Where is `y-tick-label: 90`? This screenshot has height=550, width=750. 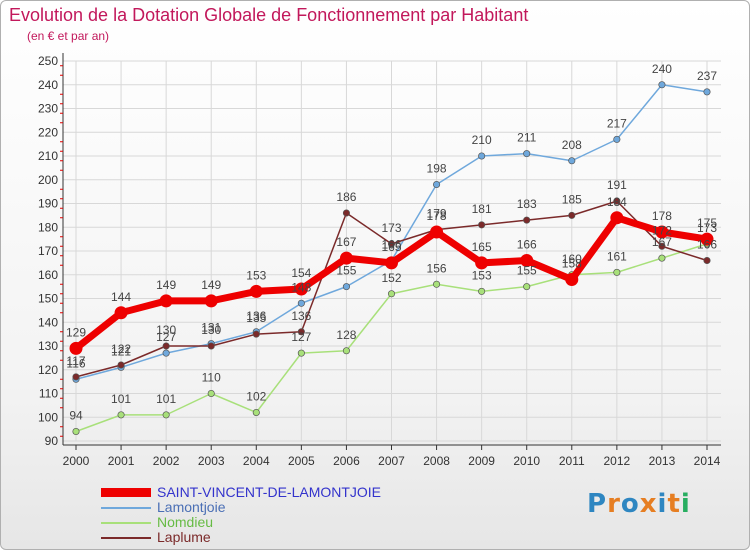
y-tick-label: 90 is located at coordinates (52, 441).